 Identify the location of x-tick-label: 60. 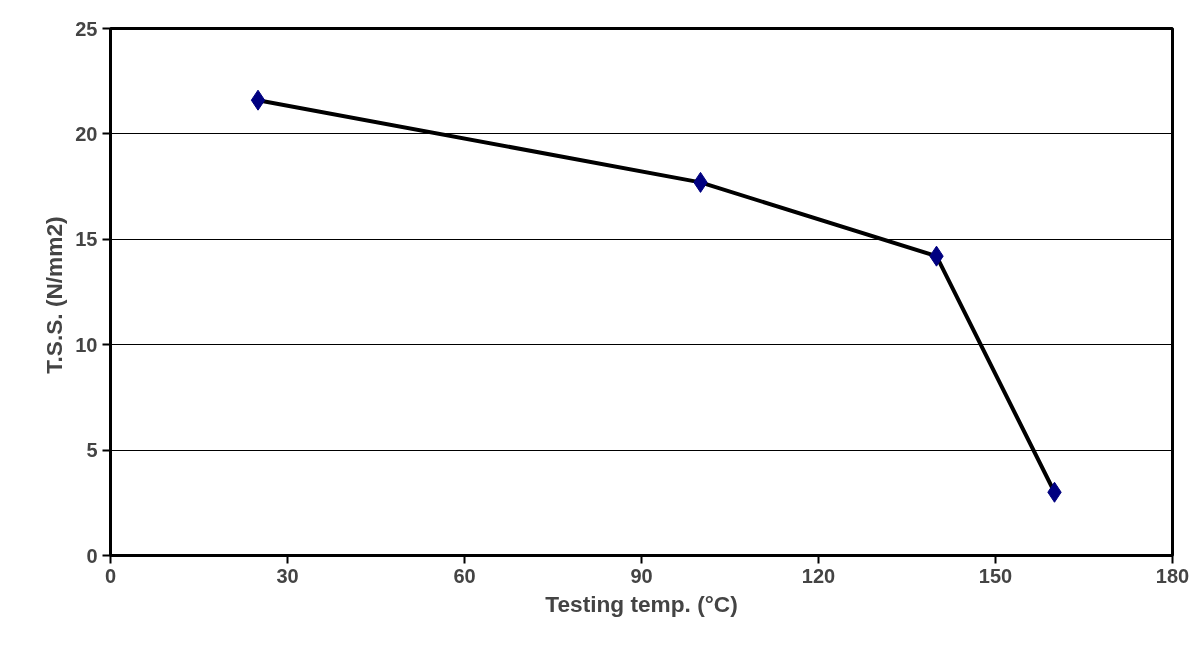
(464, 575).